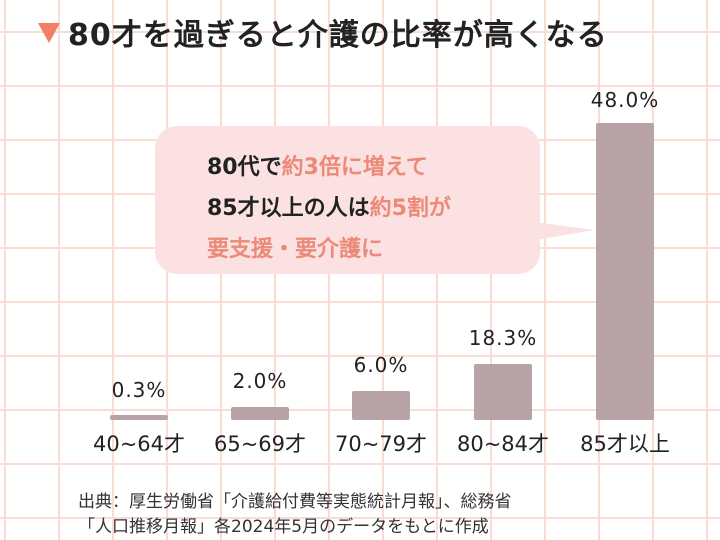 Image resolution: width=720 pixels, height=540 pixels. What do you see at coordinates (139, 444) in the screenshot?
I see `category-label-40-64: 40~64才` at bounding box center [139, 444].